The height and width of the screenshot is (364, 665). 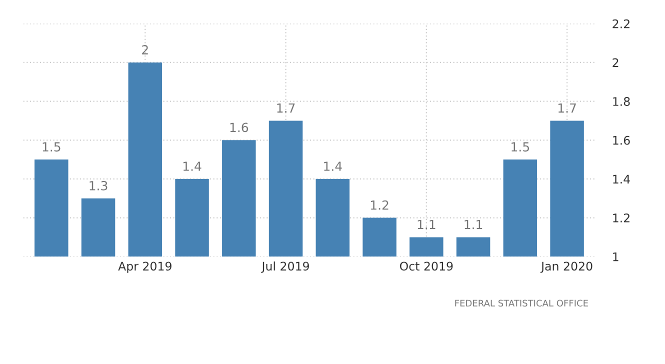 I want to click on x-tick-label: Oct 2019, so click(x=426, y=266).